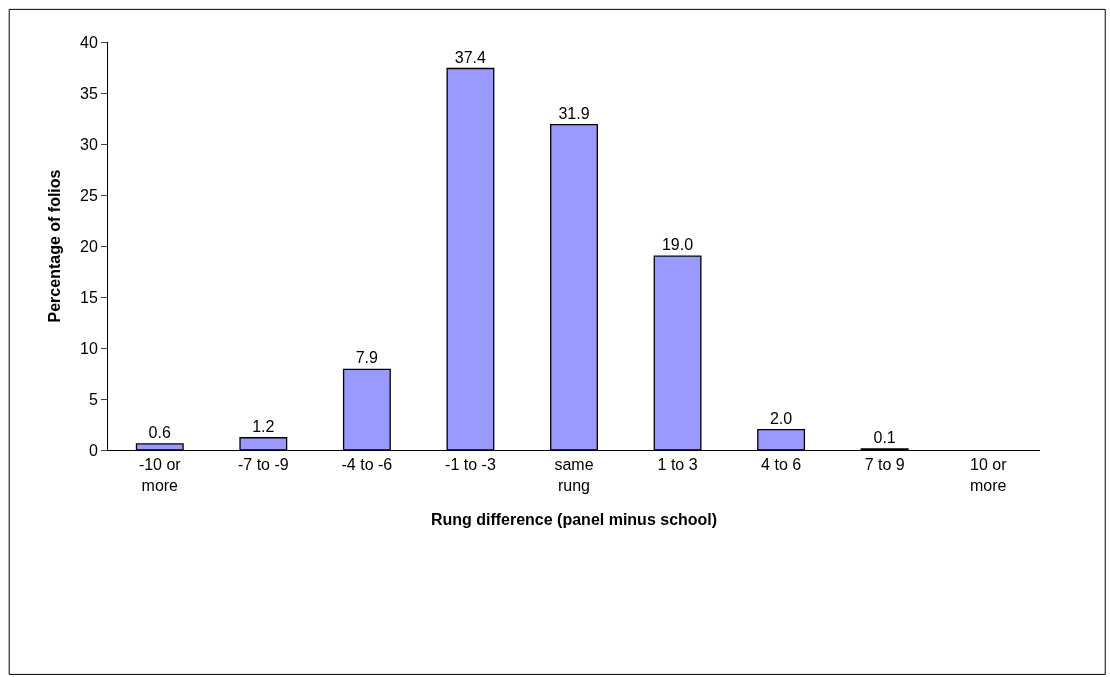 The width and height of the screenshot is (1110, 677). I want to click on data-label: 1.2, so click(263, 426).